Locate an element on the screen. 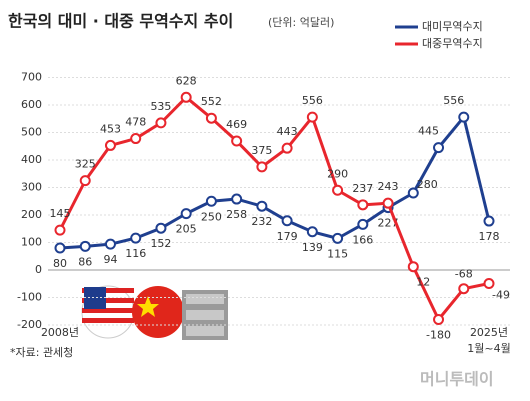  x-period-note: 1월~4월 is located at coordinates (488, 348).